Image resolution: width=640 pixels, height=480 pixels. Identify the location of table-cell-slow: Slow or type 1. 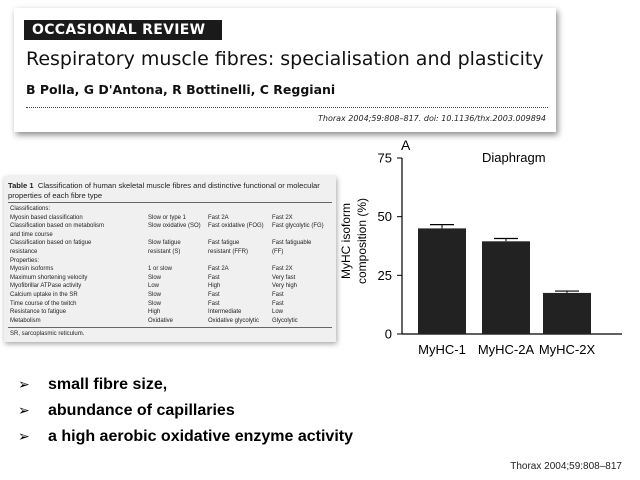
(167, 217).